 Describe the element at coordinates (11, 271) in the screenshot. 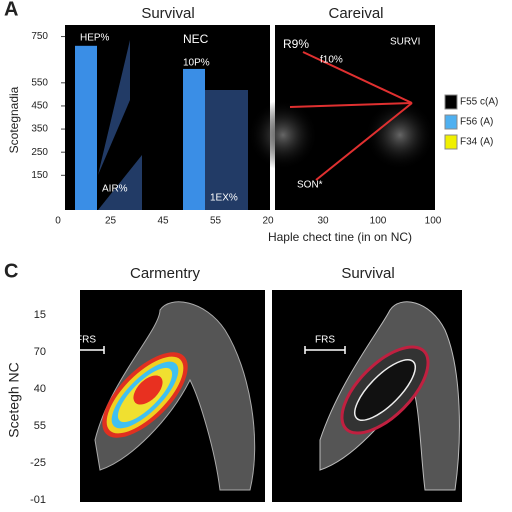

I see `panel-label: C` at that location.